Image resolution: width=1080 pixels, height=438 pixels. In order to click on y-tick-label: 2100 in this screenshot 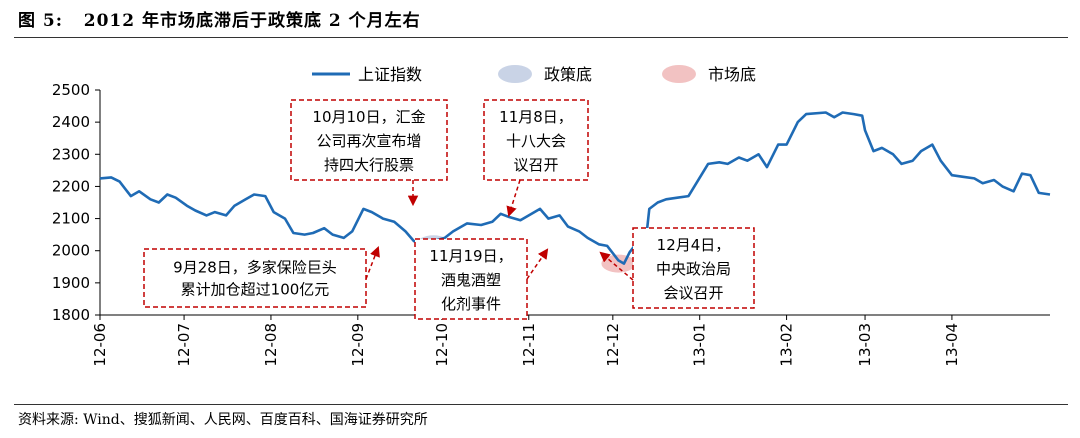, I will do `click(71, 219)`.